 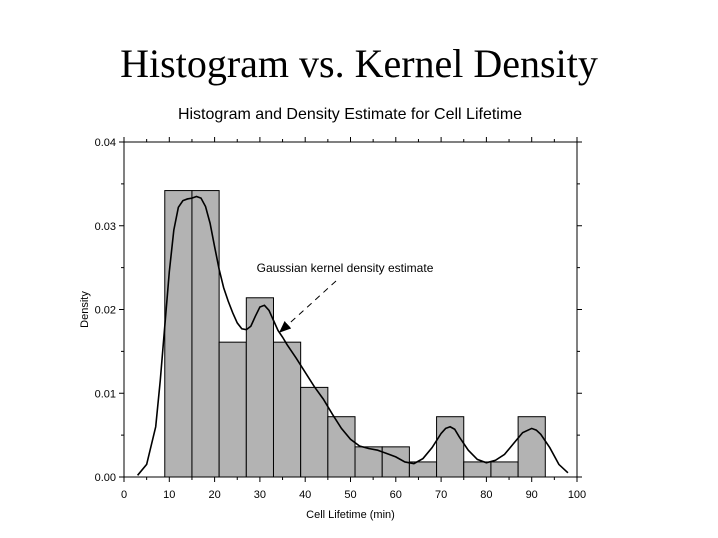 I want to click on slide-title: Histogram vs. Kernel Density, so click(x=359, y=63).